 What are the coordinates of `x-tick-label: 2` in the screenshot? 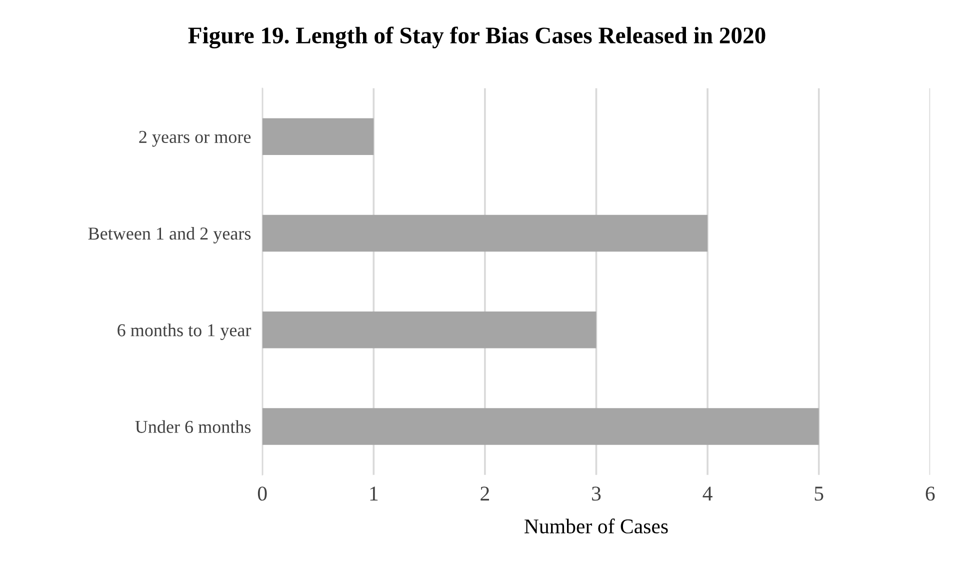 It's located at (485, 493).